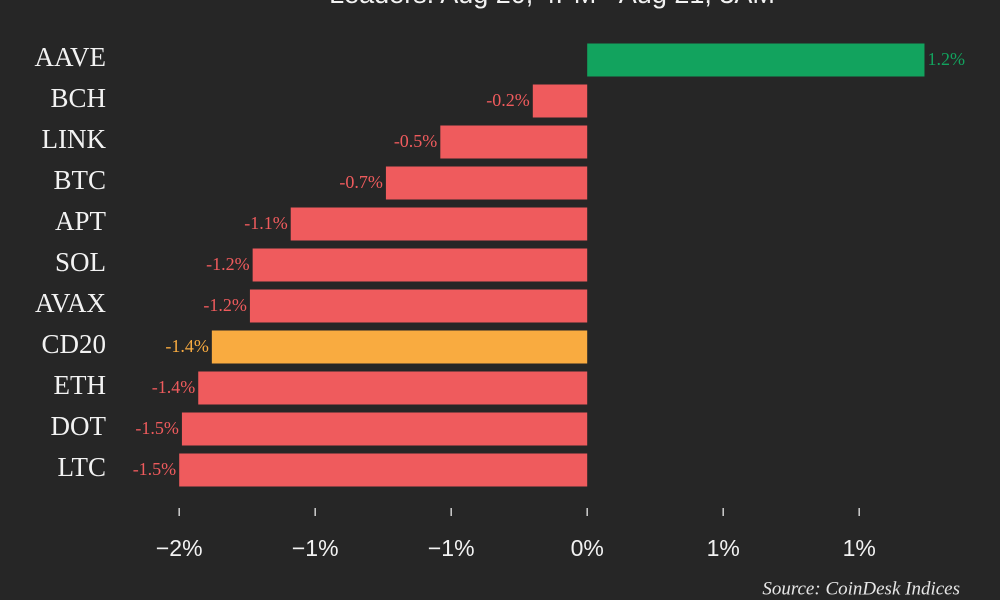 This screenshot has height=600, width=1000. What do you see at coordinates (70, 57) in the screenshot?
I see `y-tick-label: AAVE` at bounding box center [70, 57].